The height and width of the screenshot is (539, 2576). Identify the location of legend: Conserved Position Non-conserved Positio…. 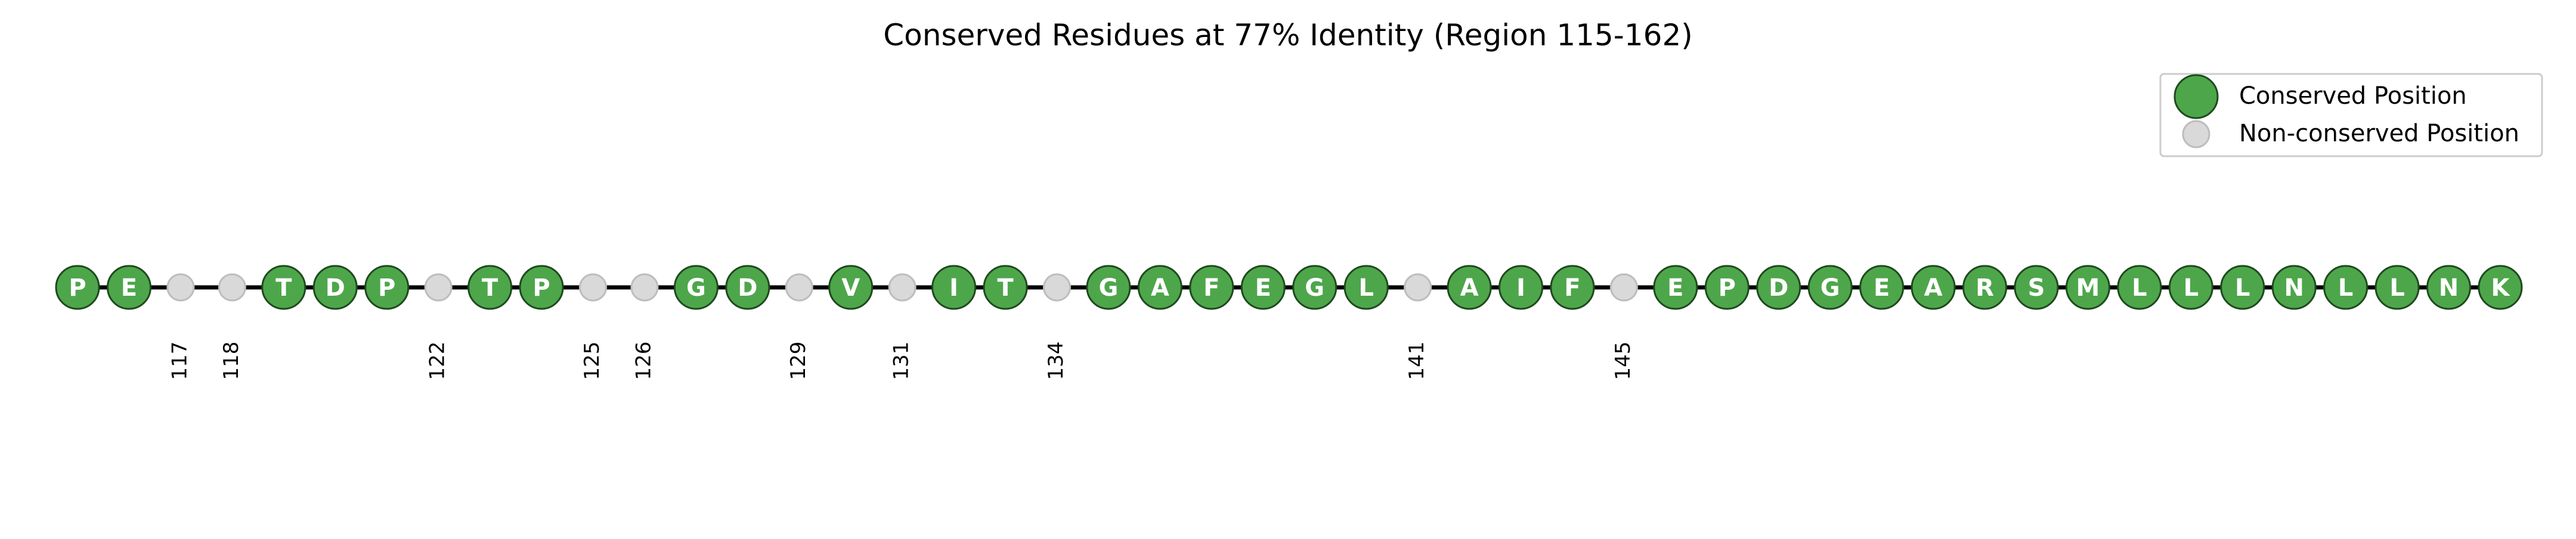
(2351, 115).